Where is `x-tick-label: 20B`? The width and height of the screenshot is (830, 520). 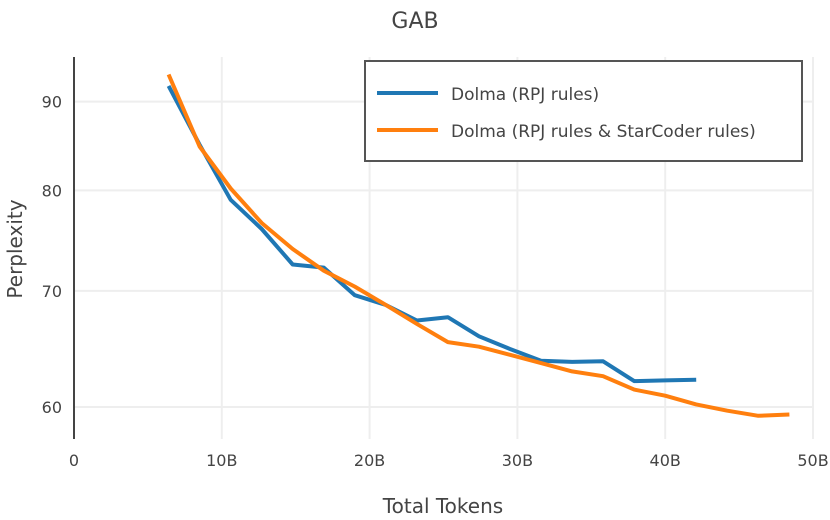 x-tick-label: 20B is located at coordinates (369, 460).